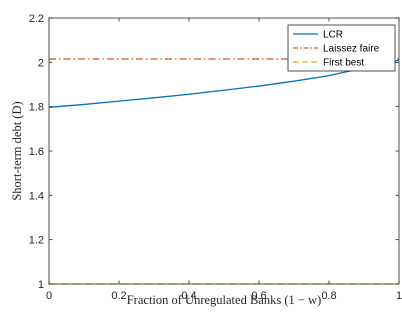  I want to click on y-tick-label: 2.2, so click(36, 19).